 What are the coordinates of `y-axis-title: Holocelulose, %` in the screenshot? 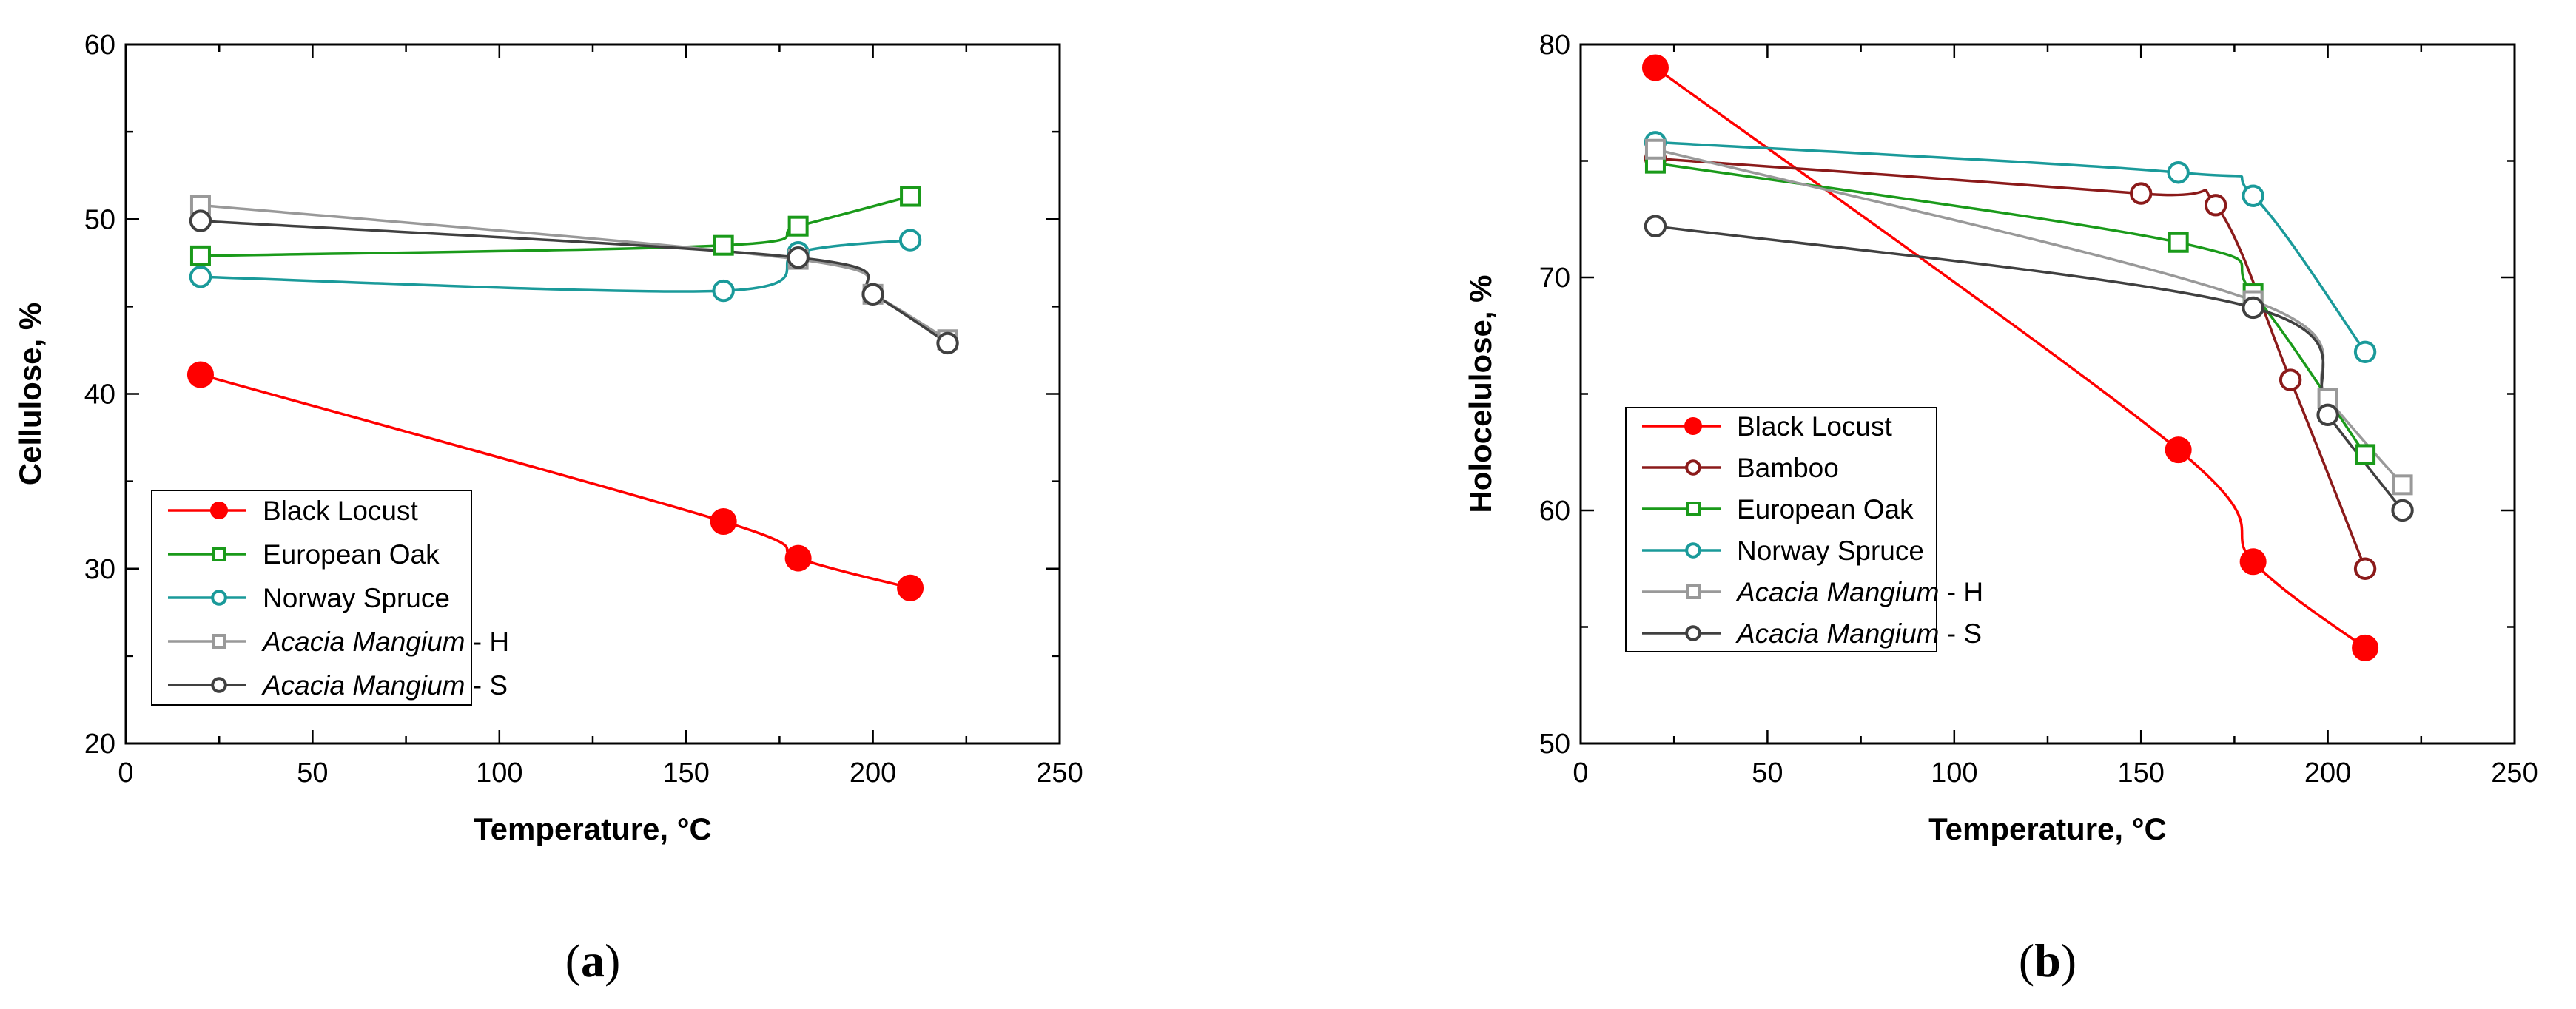 It's located at (1480, 393).